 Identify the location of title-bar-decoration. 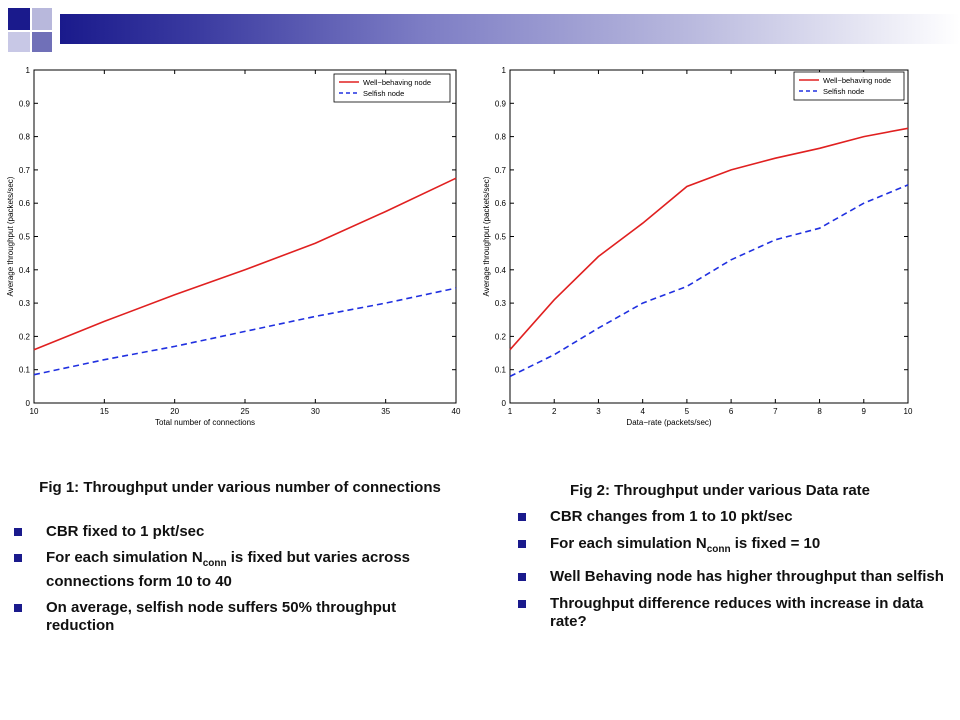
(480, 31).